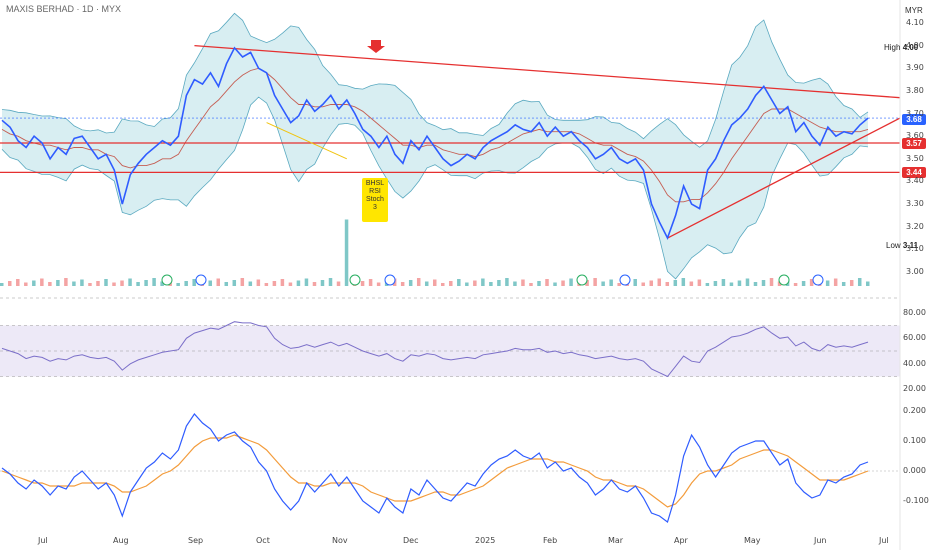 This screenshot has height=550, width=932. Describe the element at coordinates (340, 540) in the screenshot. I see `x-axis-tick: Nov` at that location.